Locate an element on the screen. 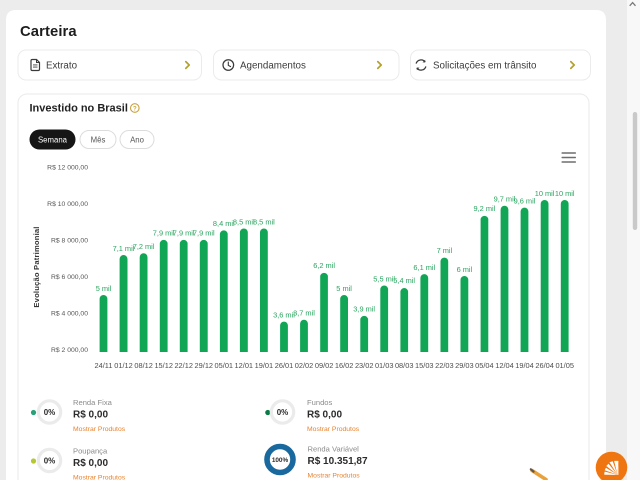 The height and width of the screenshot is (480, 640). svg-text: Ano is located at coordinates (137, 139).